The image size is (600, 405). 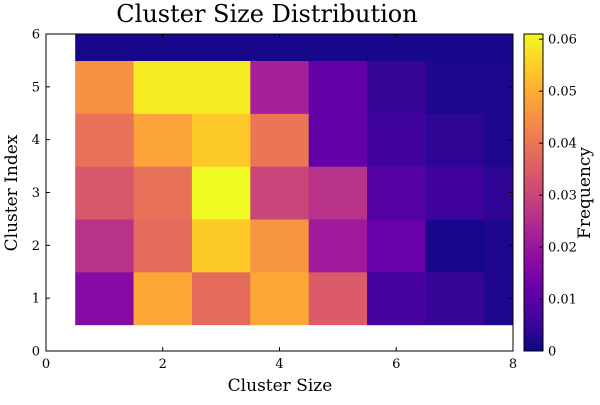 What do you see at coordinates (562, 40) in the screenshot?
I see `colorbar-tick-label: 0.06` at bounding box center [562, 40].